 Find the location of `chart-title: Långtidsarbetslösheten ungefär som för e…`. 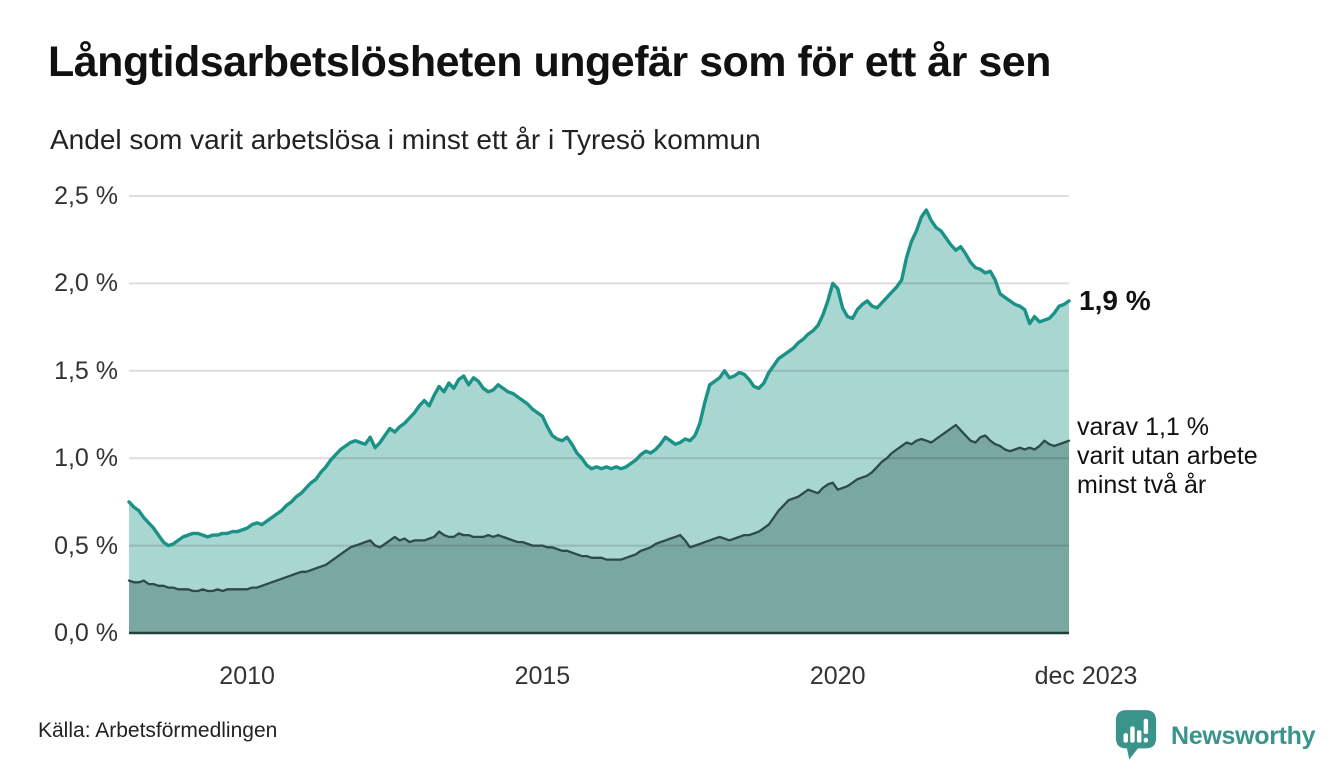

chart-title: Långtidsarbetslösheten ungefär som för e… is located at coordinates (549, 62).